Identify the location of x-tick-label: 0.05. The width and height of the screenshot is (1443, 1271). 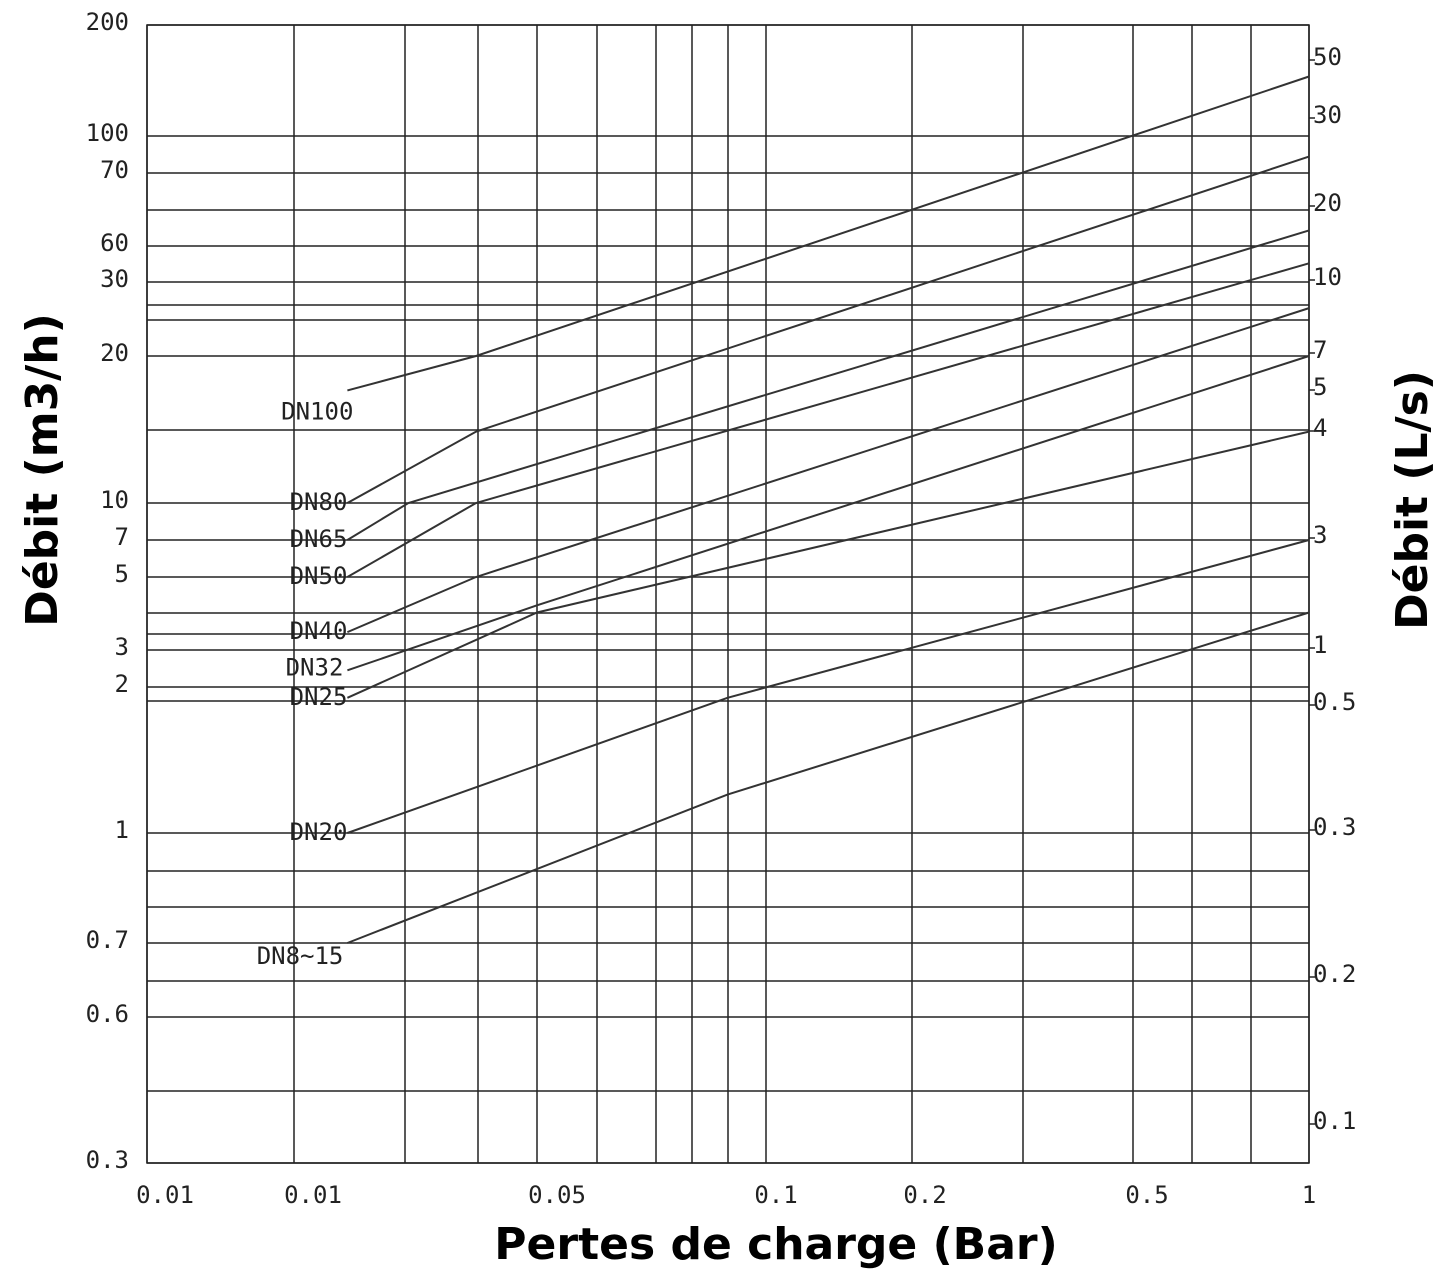
(557, 1195).